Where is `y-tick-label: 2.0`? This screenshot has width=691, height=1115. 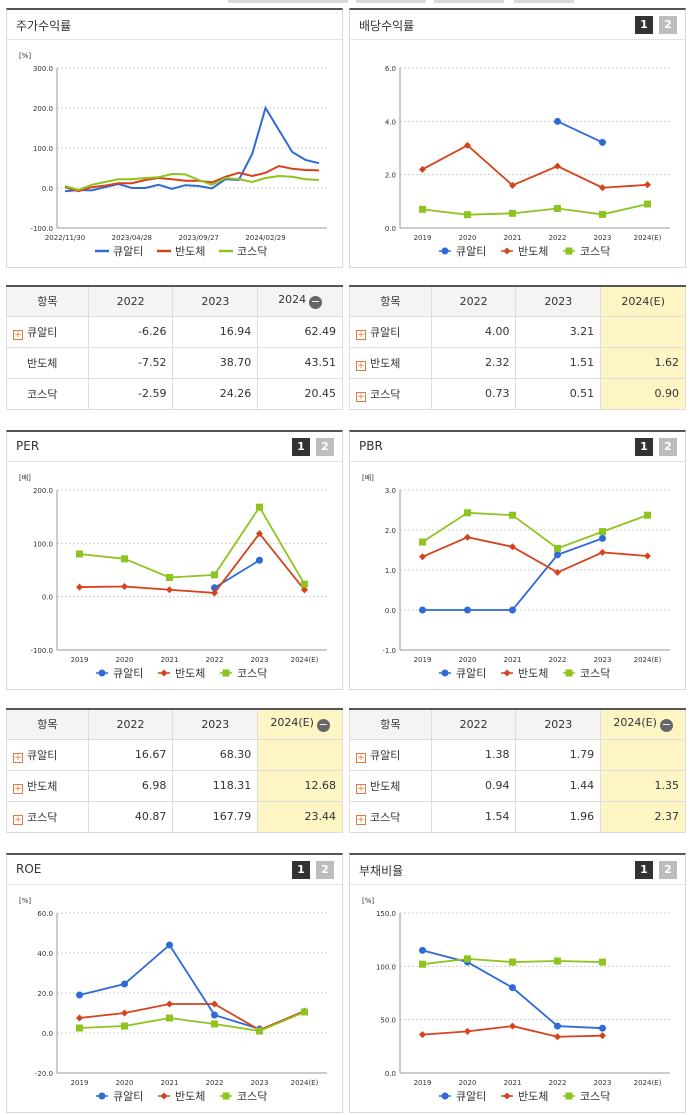 y-tick-label: 2.0 is located at coordinates (390, 531).